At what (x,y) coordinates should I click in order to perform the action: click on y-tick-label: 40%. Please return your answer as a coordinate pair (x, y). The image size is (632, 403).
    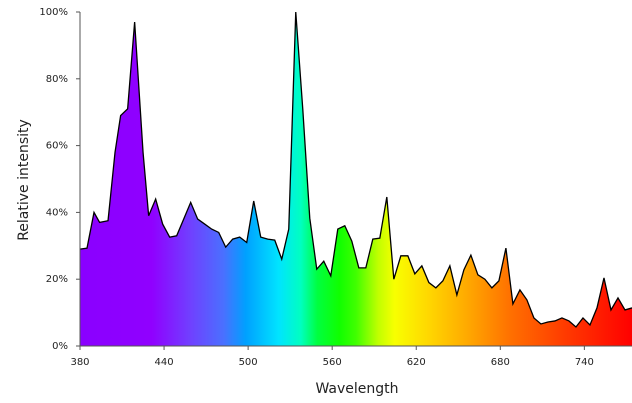
    Looking at the image, I should click on (57, 212).